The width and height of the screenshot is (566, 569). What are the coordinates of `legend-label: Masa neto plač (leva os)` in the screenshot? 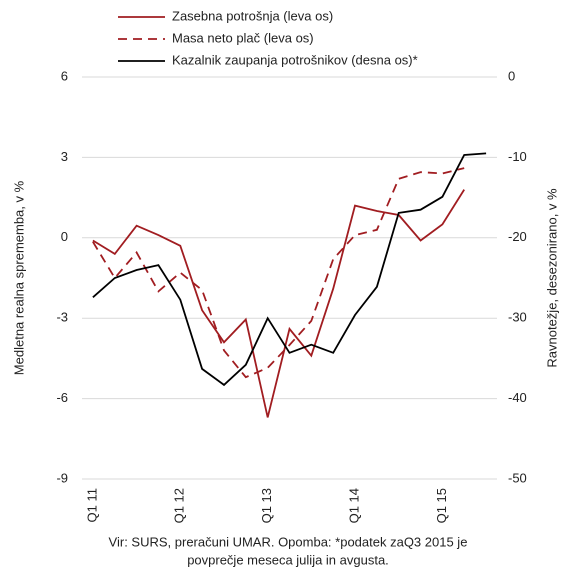 It's located at (243, 37).